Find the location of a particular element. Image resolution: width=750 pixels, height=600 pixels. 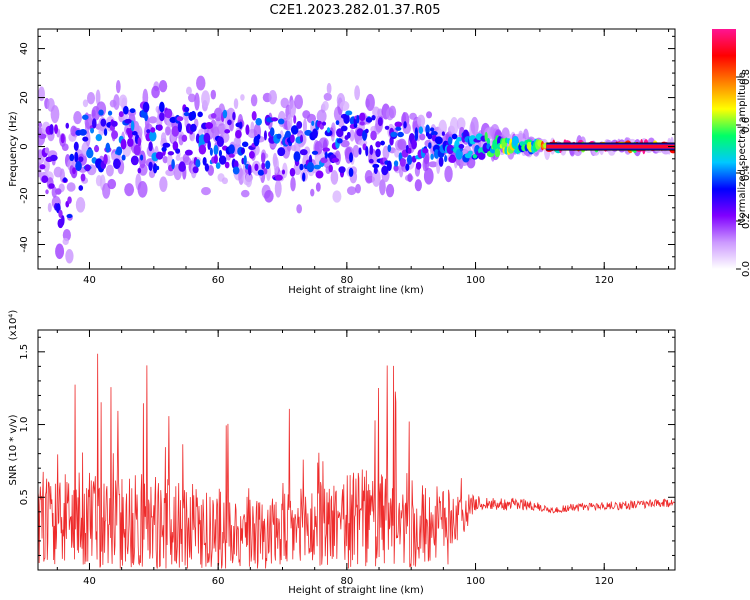

spectrogram-y-tick-label: -40 is located at coordinates (24, 244).